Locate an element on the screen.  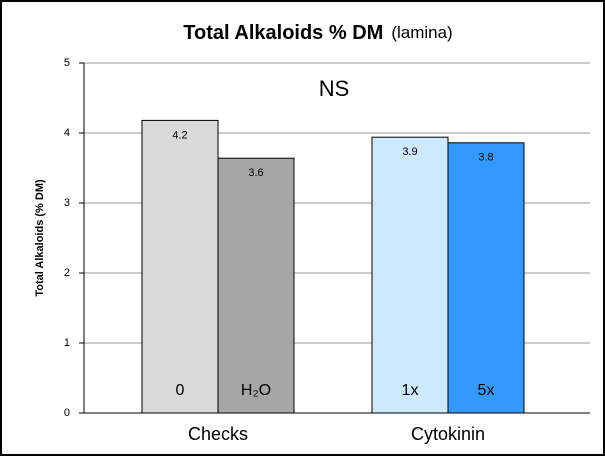
value-label: 3.8 is located at coordinates (485, 158).